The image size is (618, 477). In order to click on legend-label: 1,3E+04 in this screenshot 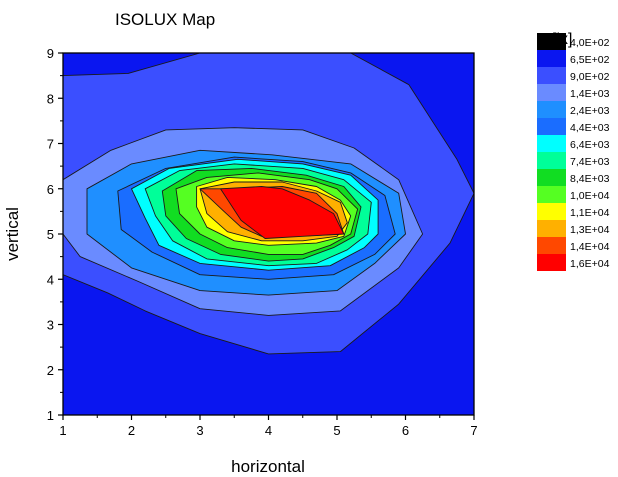, I will do `click(590, 230)`.